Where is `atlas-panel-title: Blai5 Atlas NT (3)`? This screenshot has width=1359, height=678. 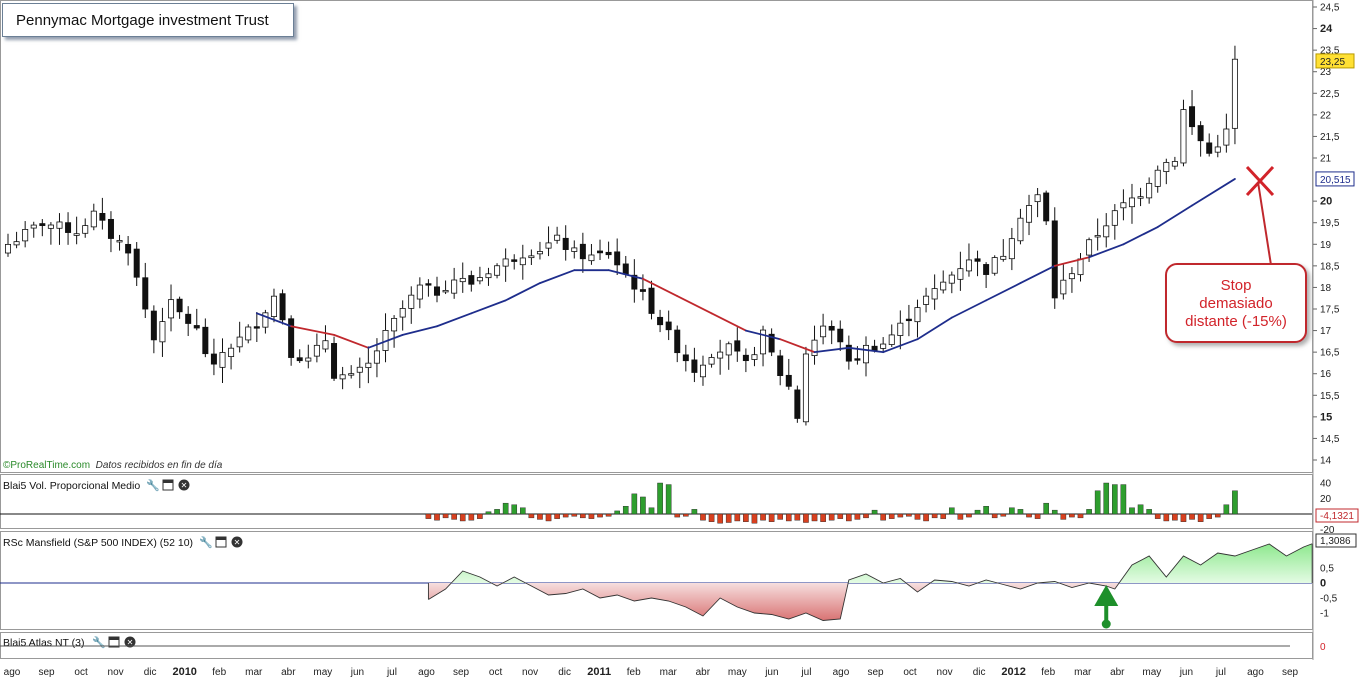
atlas-panel-title: Blai5 Atlas NT (3) is located at coordinates (44, 643).